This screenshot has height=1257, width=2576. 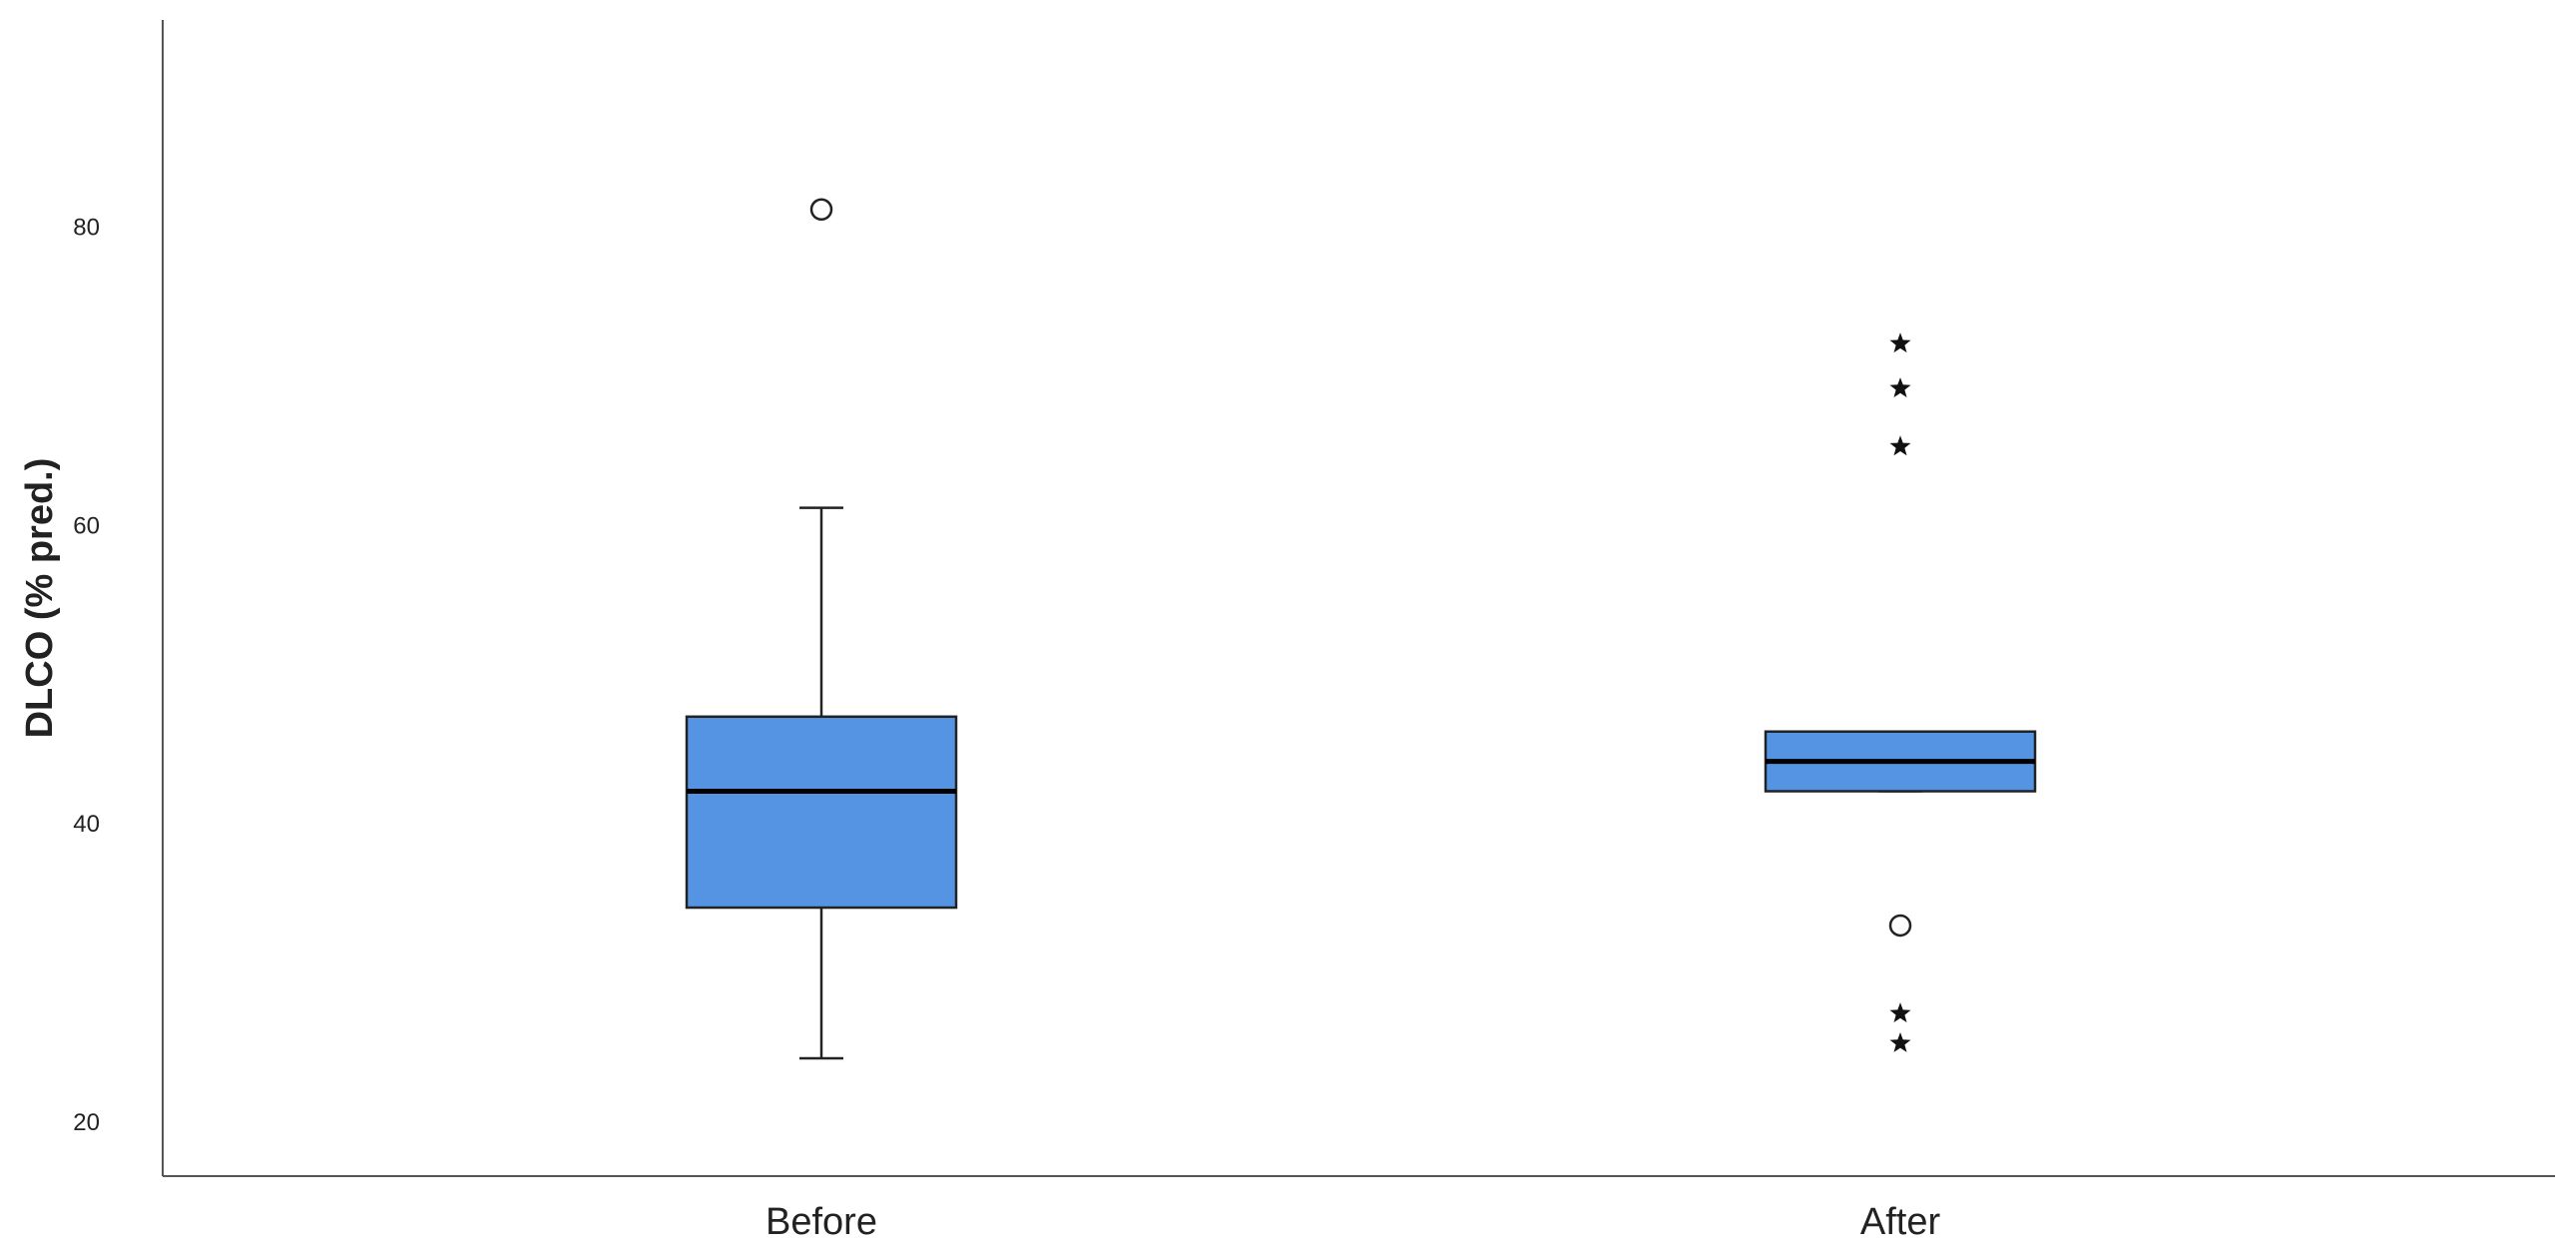 I want to click on x-tick-label: Before, so click(x=821, y=1222).